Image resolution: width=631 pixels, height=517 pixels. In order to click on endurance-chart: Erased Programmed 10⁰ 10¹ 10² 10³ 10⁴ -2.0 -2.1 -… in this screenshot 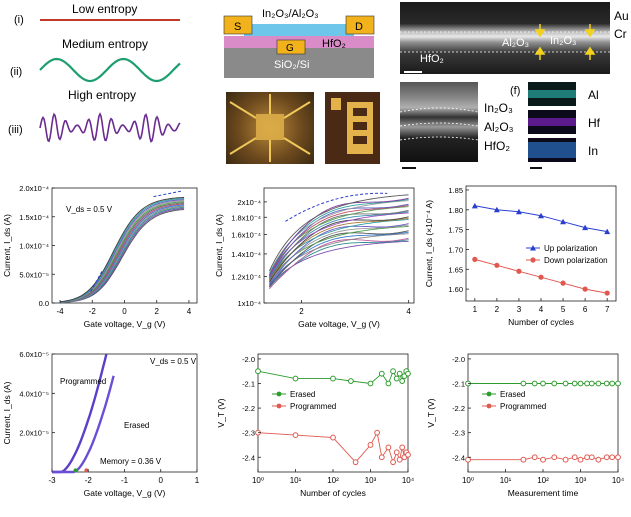, I will do `click(315, 425)`.